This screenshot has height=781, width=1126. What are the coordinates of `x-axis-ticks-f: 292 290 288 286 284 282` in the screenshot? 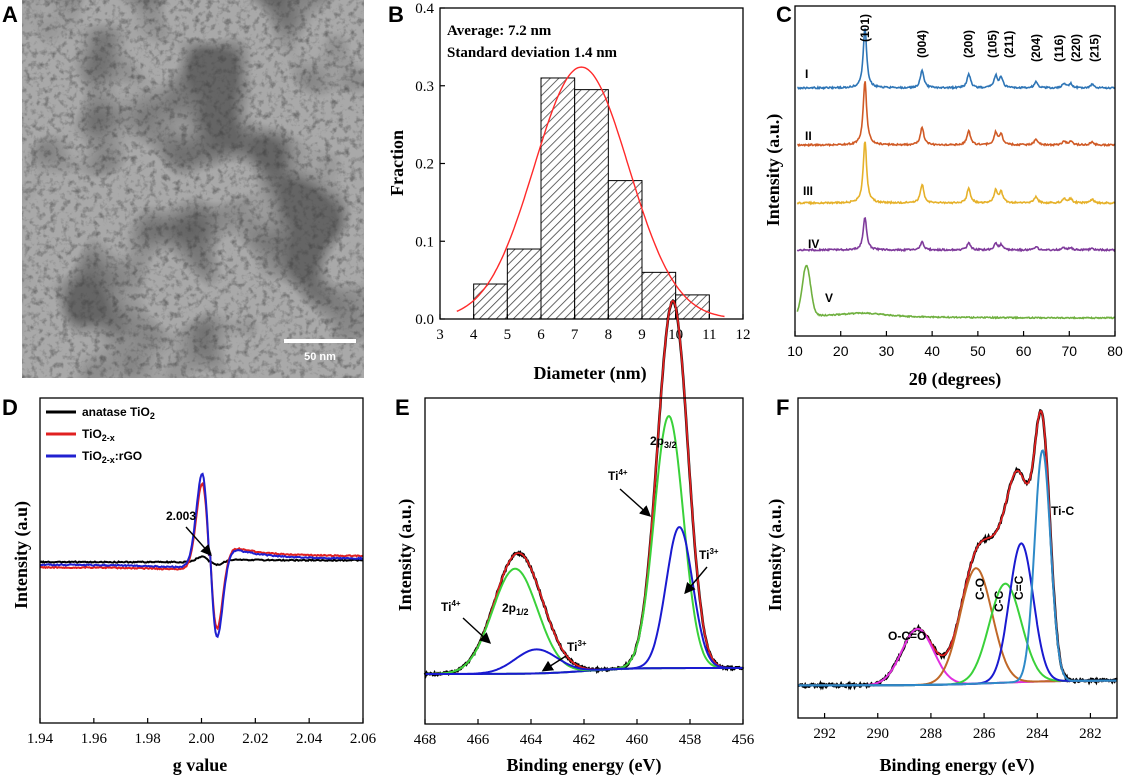 It's located at (957, 727).